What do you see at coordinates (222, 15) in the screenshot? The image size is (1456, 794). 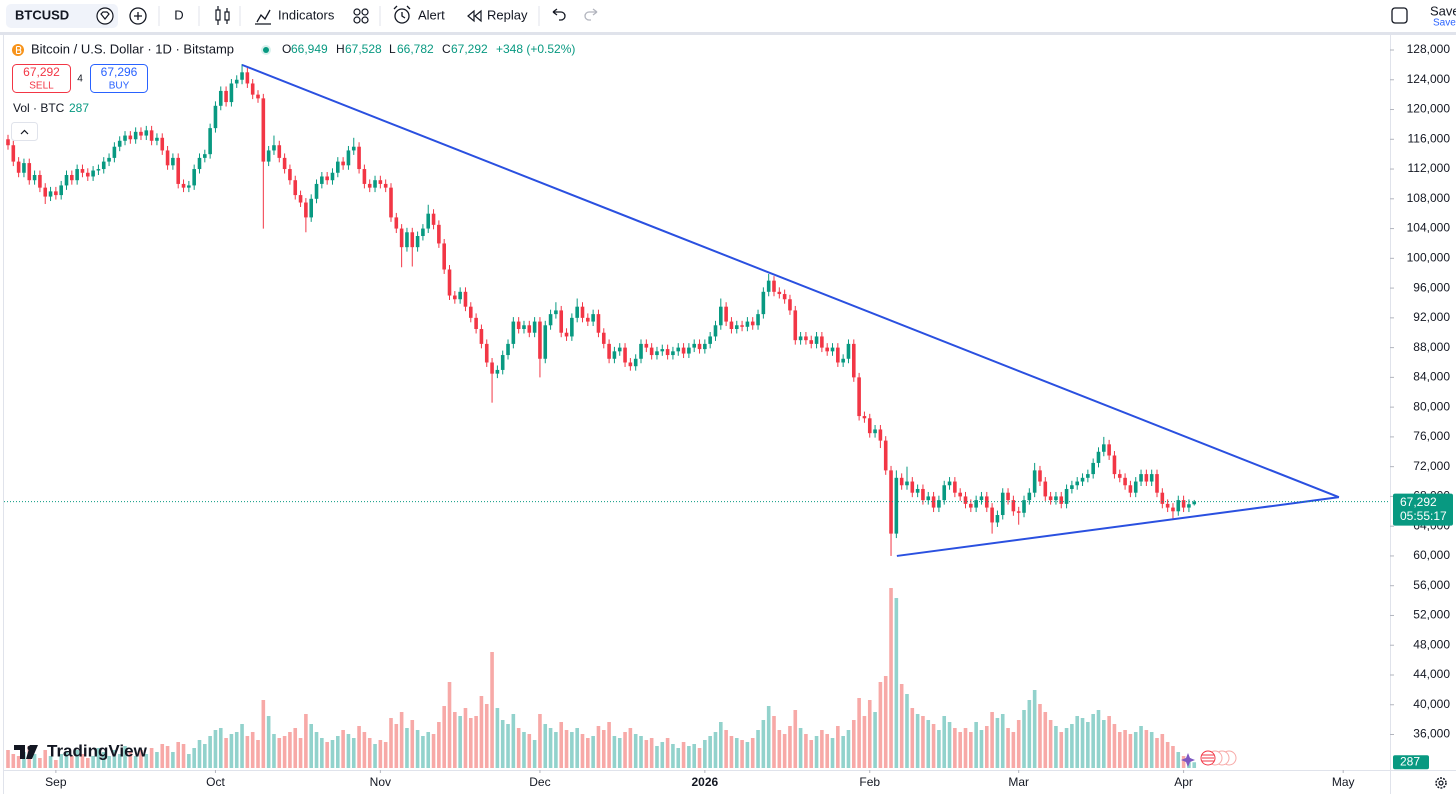 I see `chart-type-icon` at bounding box center [222, 15].